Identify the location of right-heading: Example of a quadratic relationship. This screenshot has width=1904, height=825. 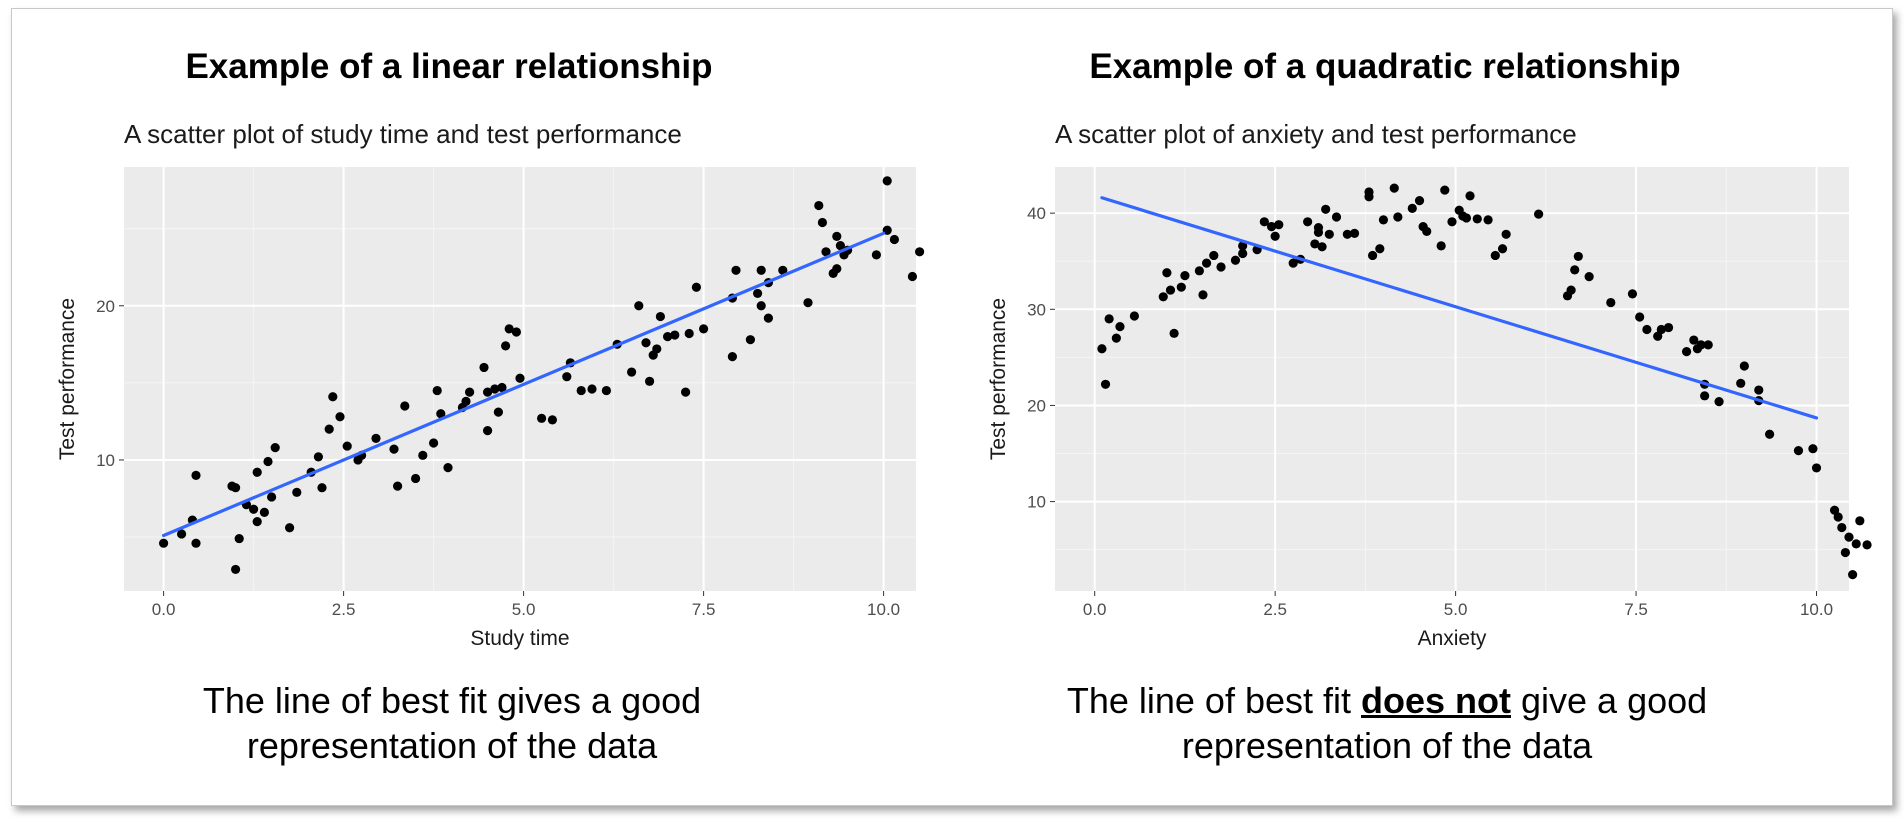
(1385, 66).